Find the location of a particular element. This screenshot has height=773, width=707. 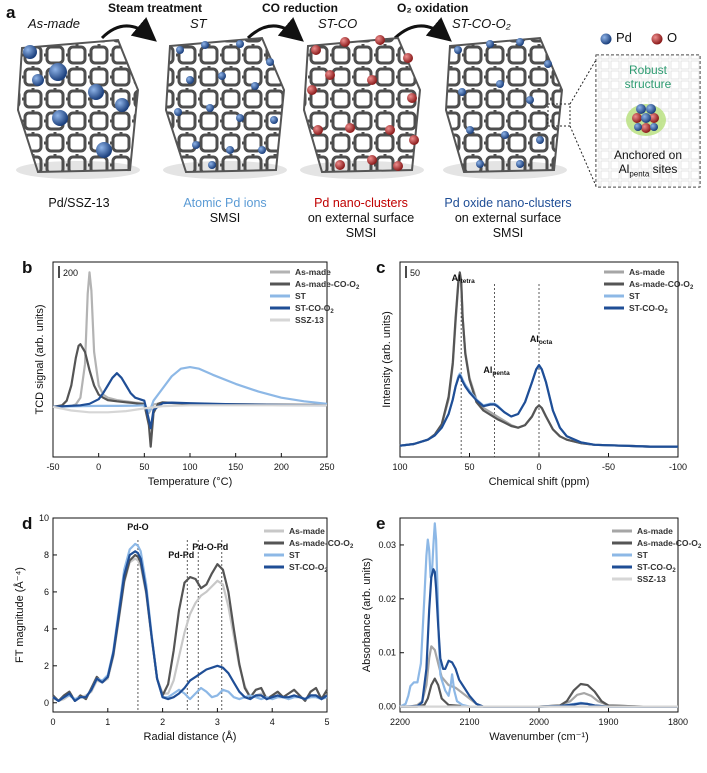

zeolite-st is located at coordinates (225, 107).